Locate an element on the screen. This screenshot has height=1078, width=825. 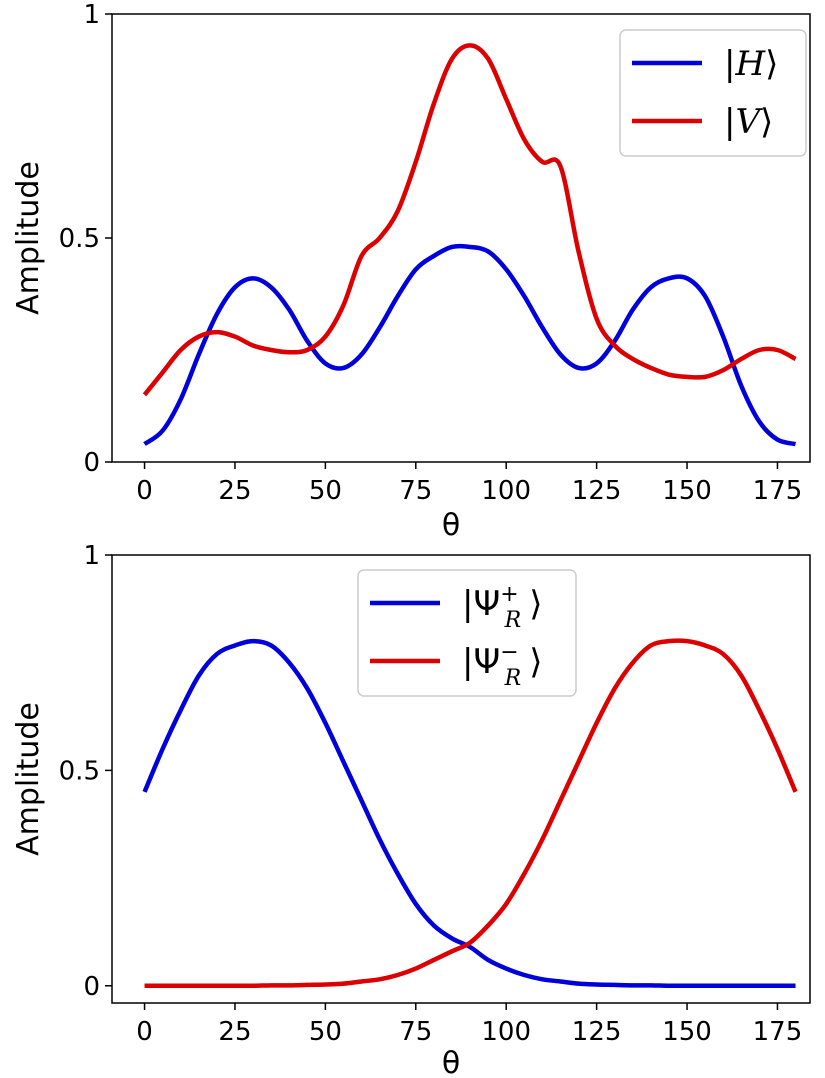
legend-label: |V⟩ is located at coordinates (748, 122).